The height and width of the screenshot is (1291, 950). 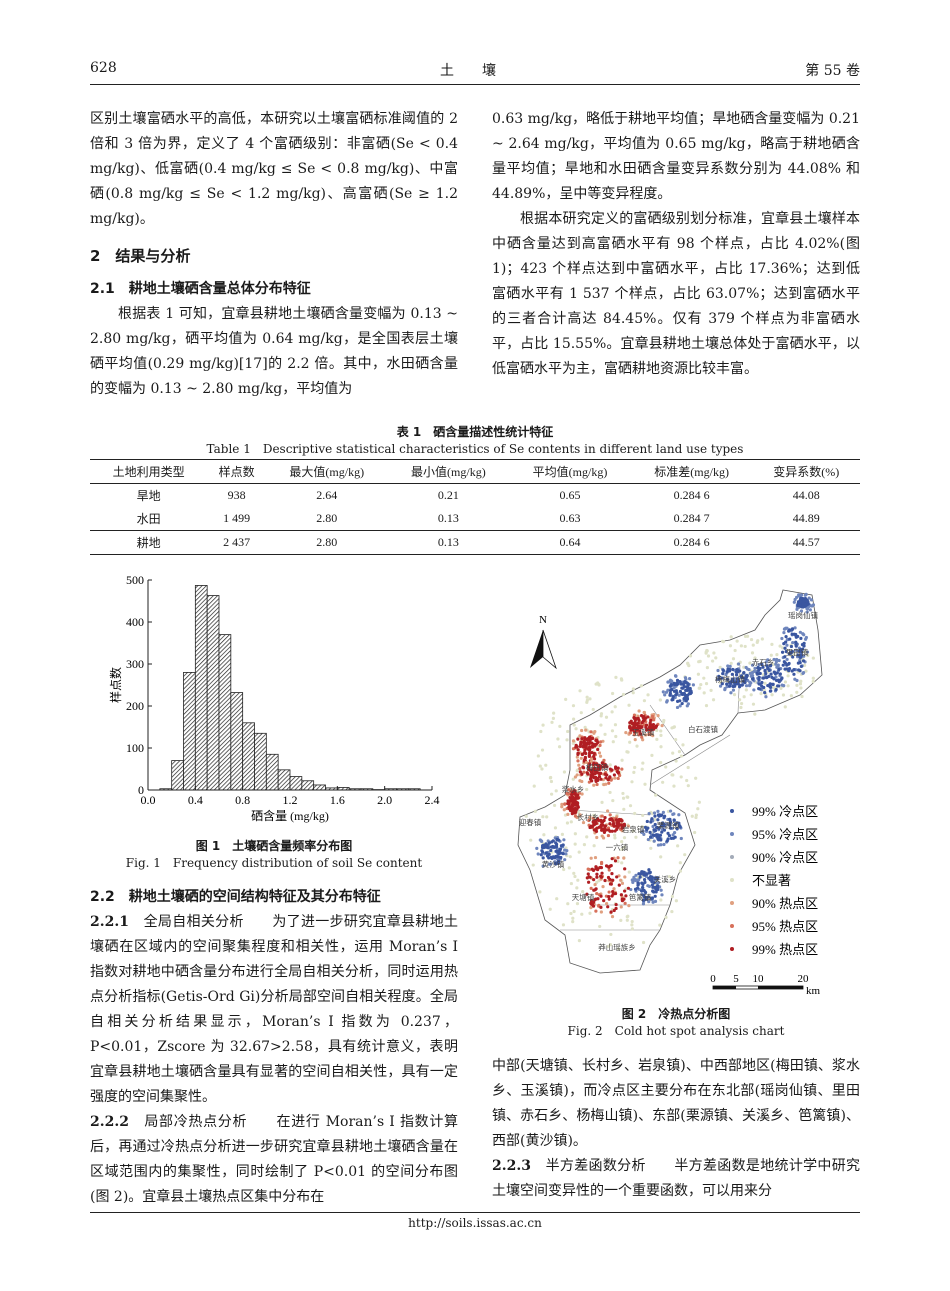 I want to click on x-axis-label: 硒含量 (mg/kg), so click(x=290, y=815).